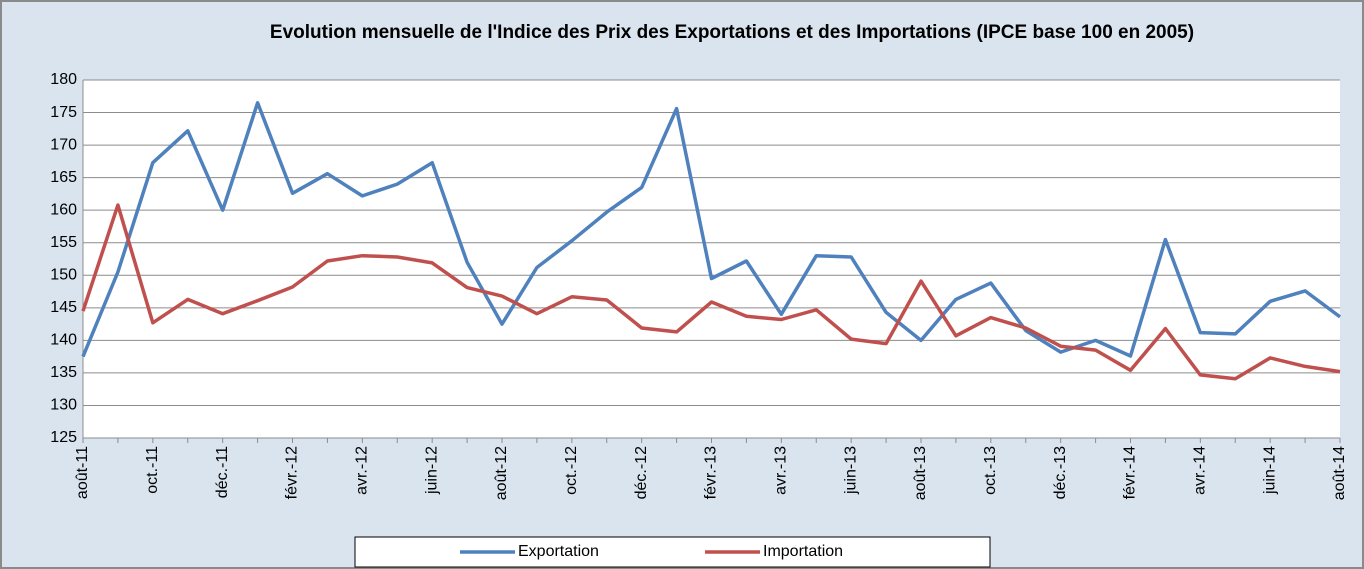 This screenshot has width=1364, height=569. What do you see at coordinates (63, 177) in the screenshot?
I see `y-tick-label: 165` at bounding box center [63, 177].